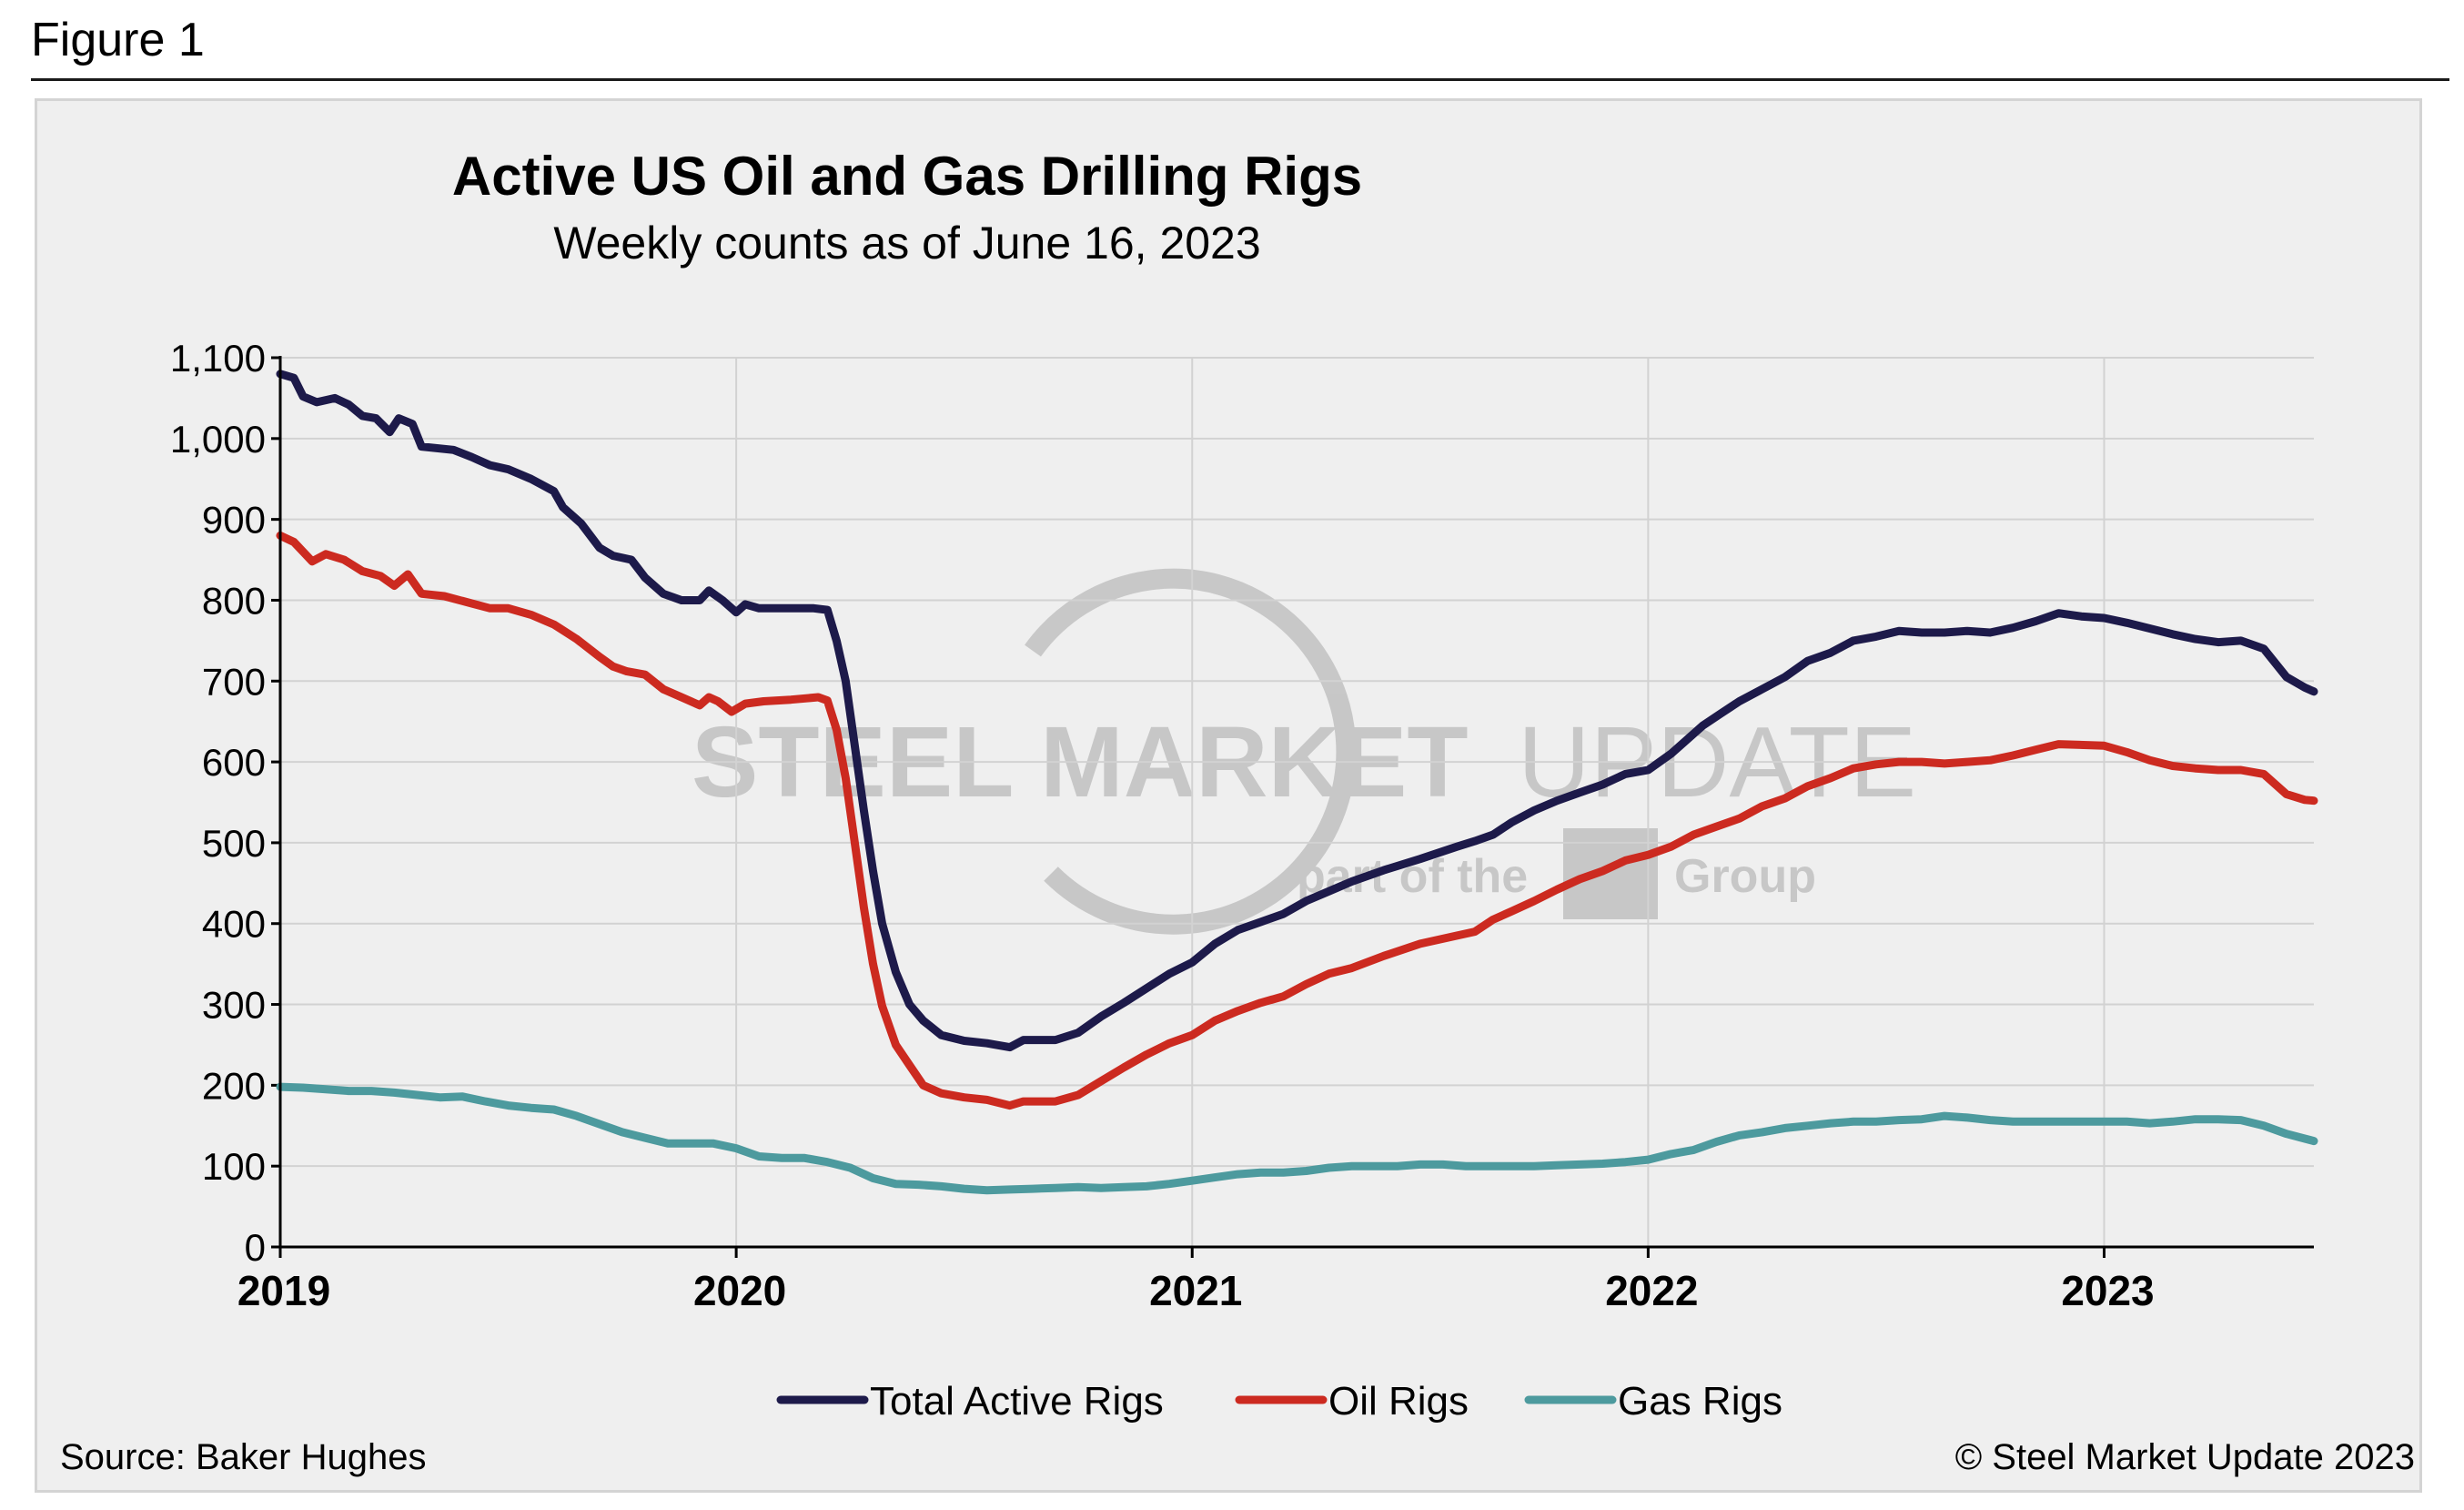  What do you see at coordinates (1398, 1401) in the screenshot?
I see `legend-label-oil-rigs: Oil Rigs` at bounding box center [1398, 1401].